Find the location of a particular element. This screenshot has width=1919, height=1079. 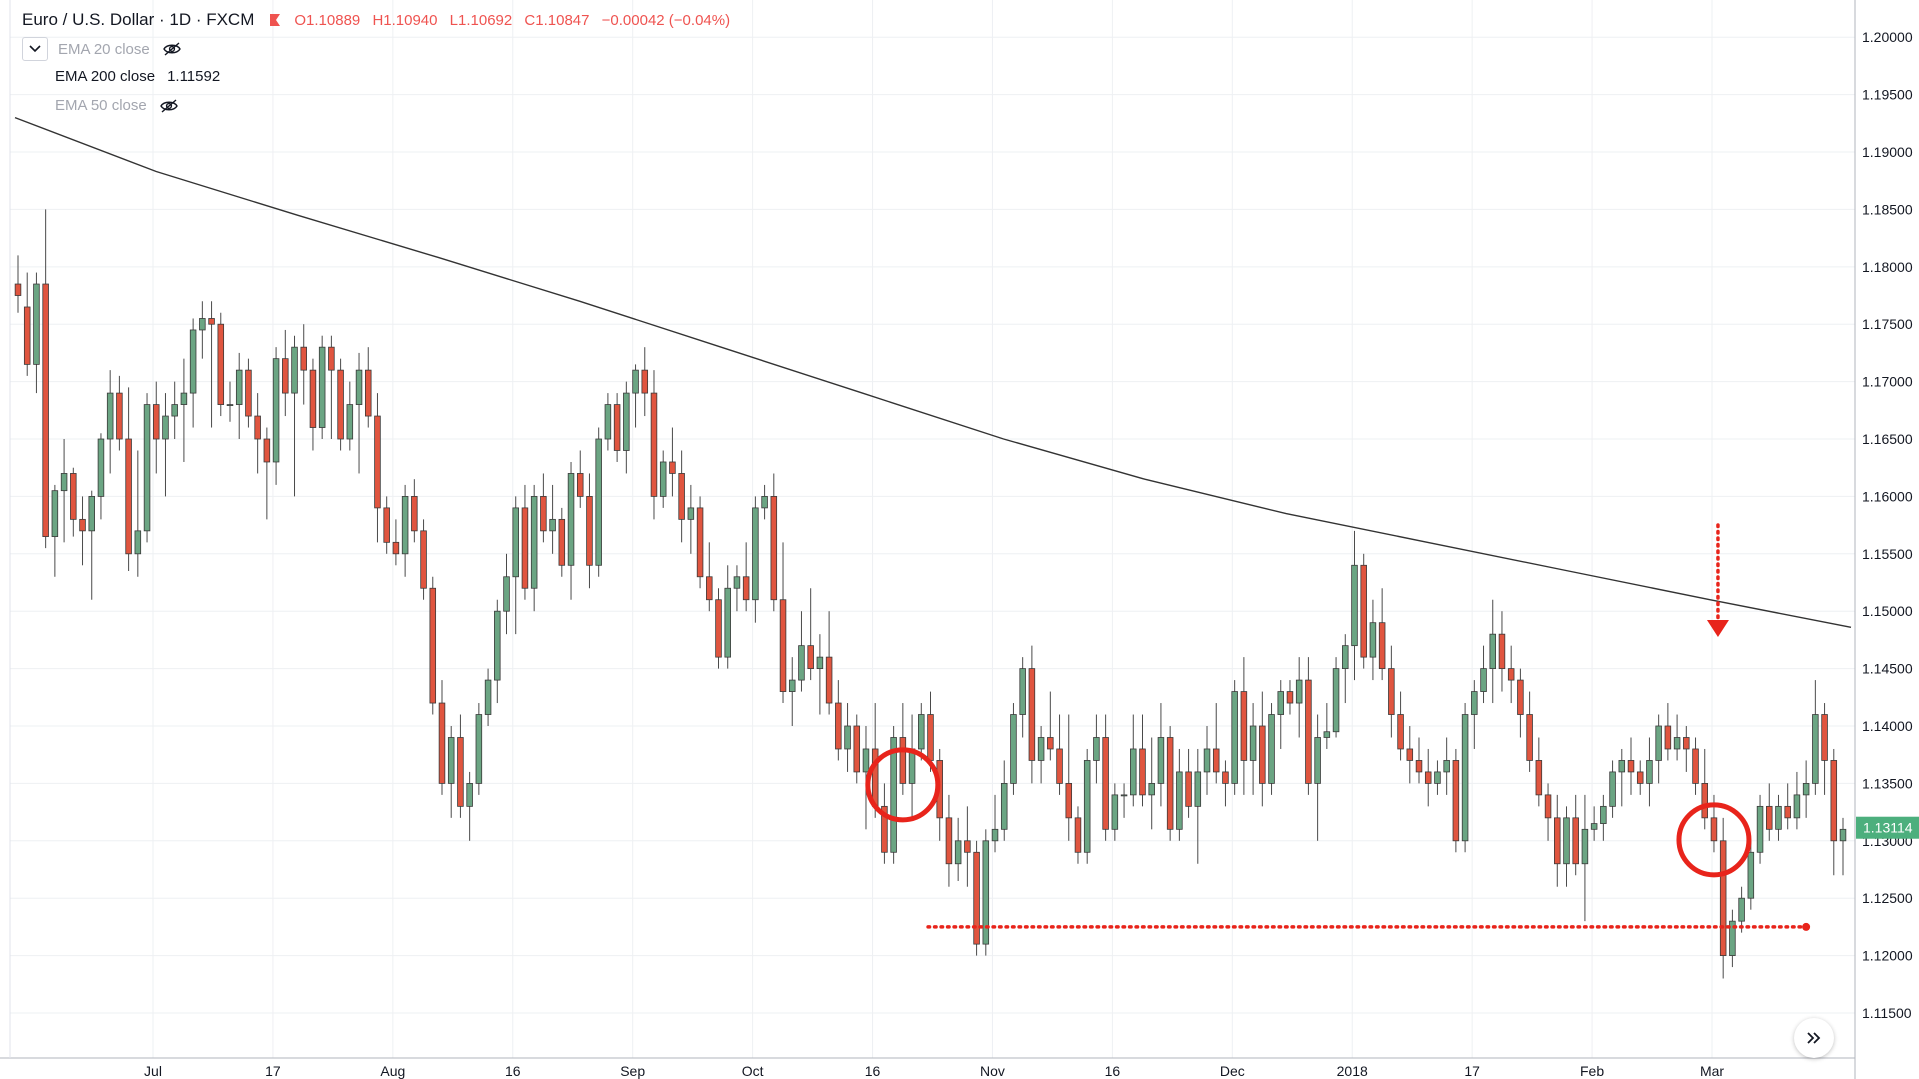

indicator-row-ema200: EMA 200 close 1.11592 is located at coordinates (137, 76).